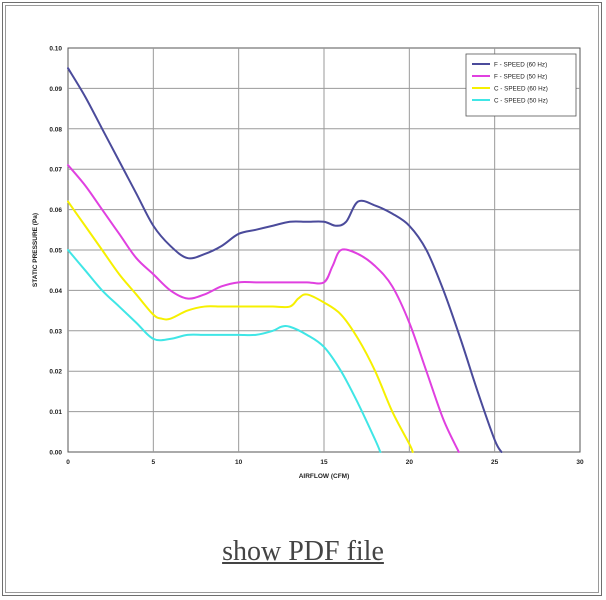  Describe the element at coordinates (324, 462) in the screenshot. I see `x-tick-label: 15` at that location.